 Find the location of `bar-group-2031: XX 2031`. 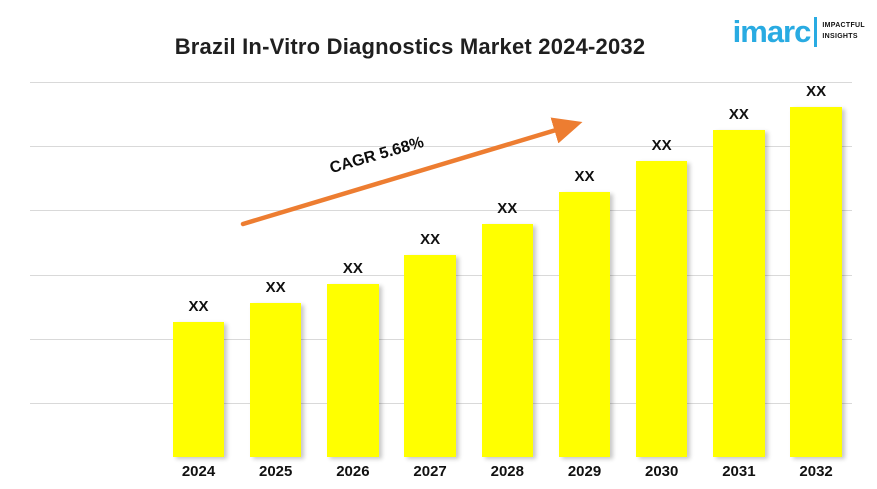

bar-group-2031: XX 2031 is located at coordinates (739, 293).